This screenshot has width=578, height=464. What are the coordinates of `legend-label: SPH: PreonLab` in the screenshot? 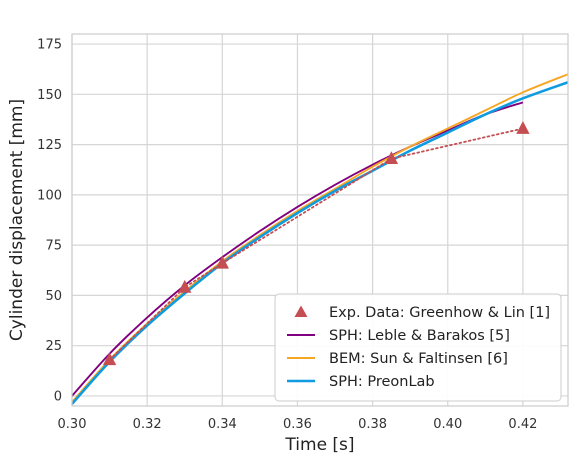 It's located at (382, 382).